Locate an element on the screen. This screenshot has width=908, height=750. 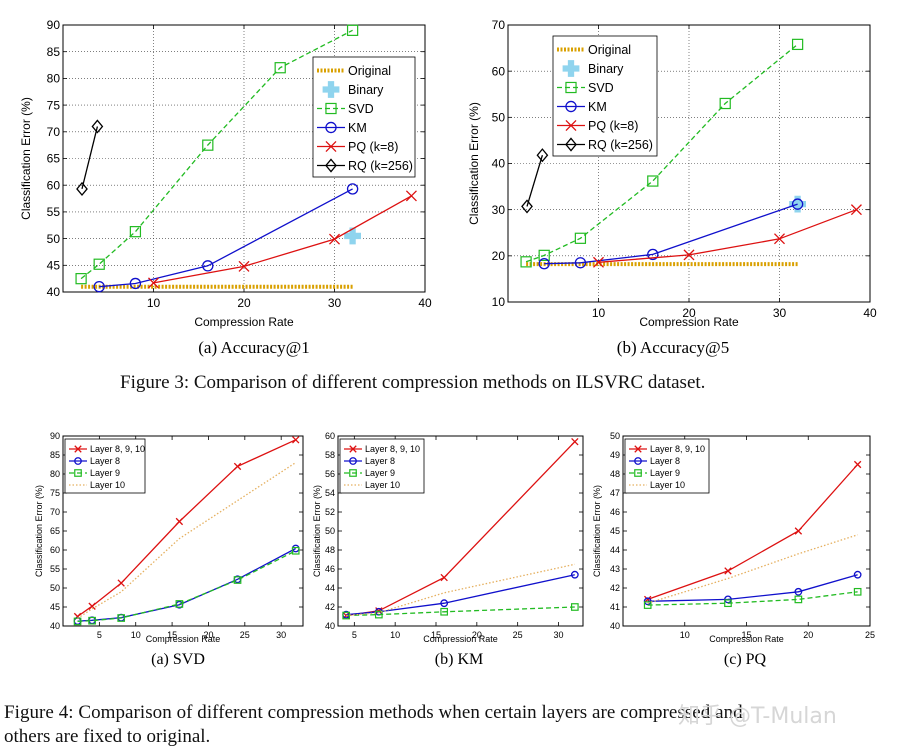
x-axis-label: Compression Rate is located at coordinates (746, 639).